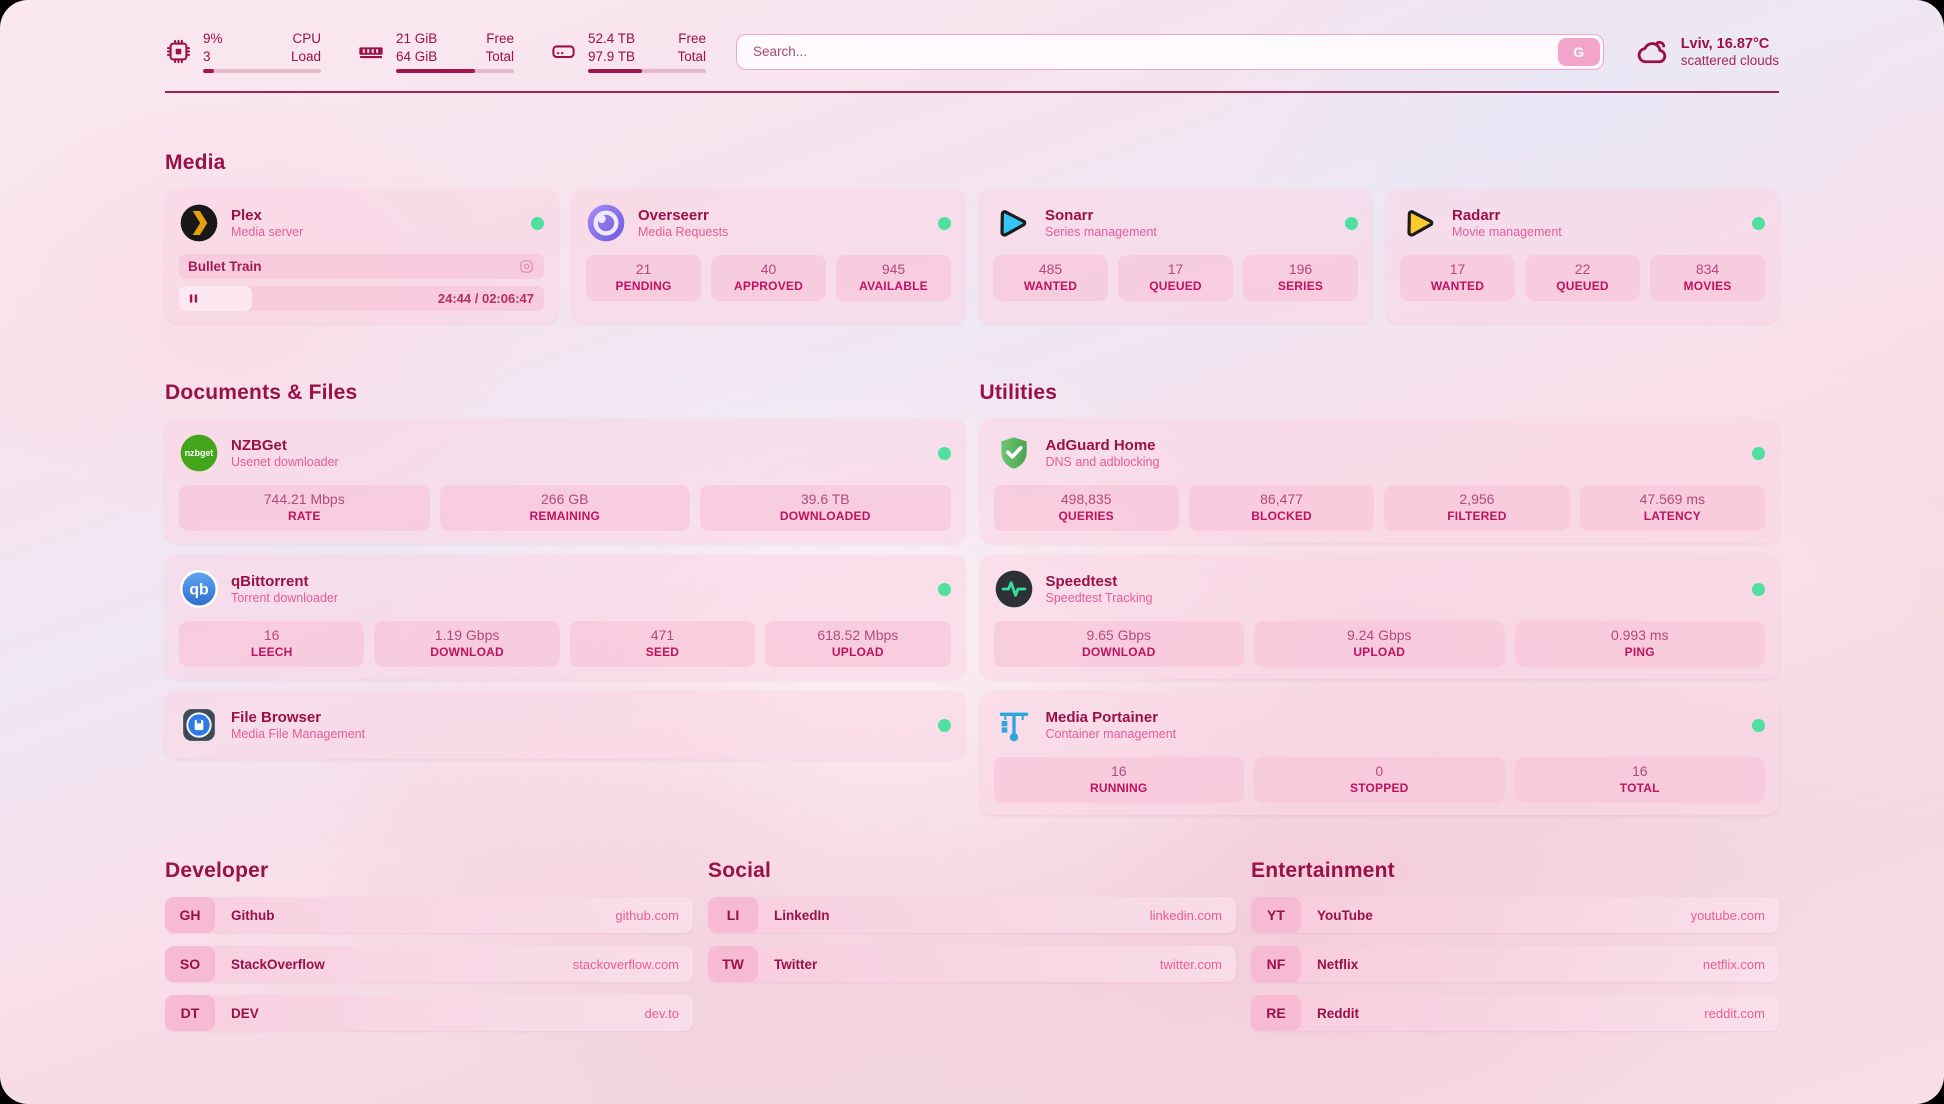 This screenshot has height=1104, width=1944. What do you see at coordinates (253, 915) in the screenshot?
I see `bookmark-name: Github` at bounding box center [253, 915].